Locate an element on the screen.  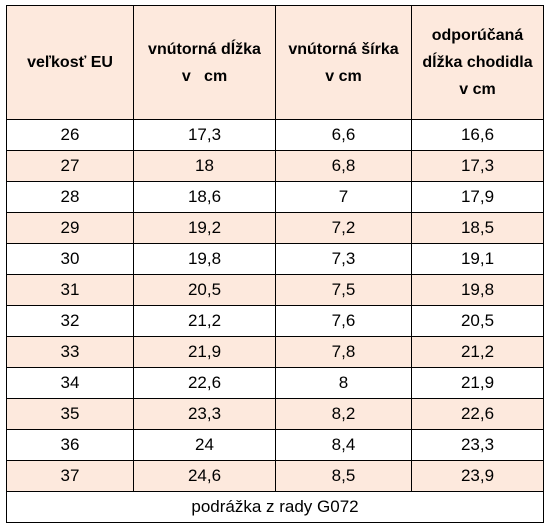
footnote: podrážka z rady G072 is located at coordinates (275, 507).